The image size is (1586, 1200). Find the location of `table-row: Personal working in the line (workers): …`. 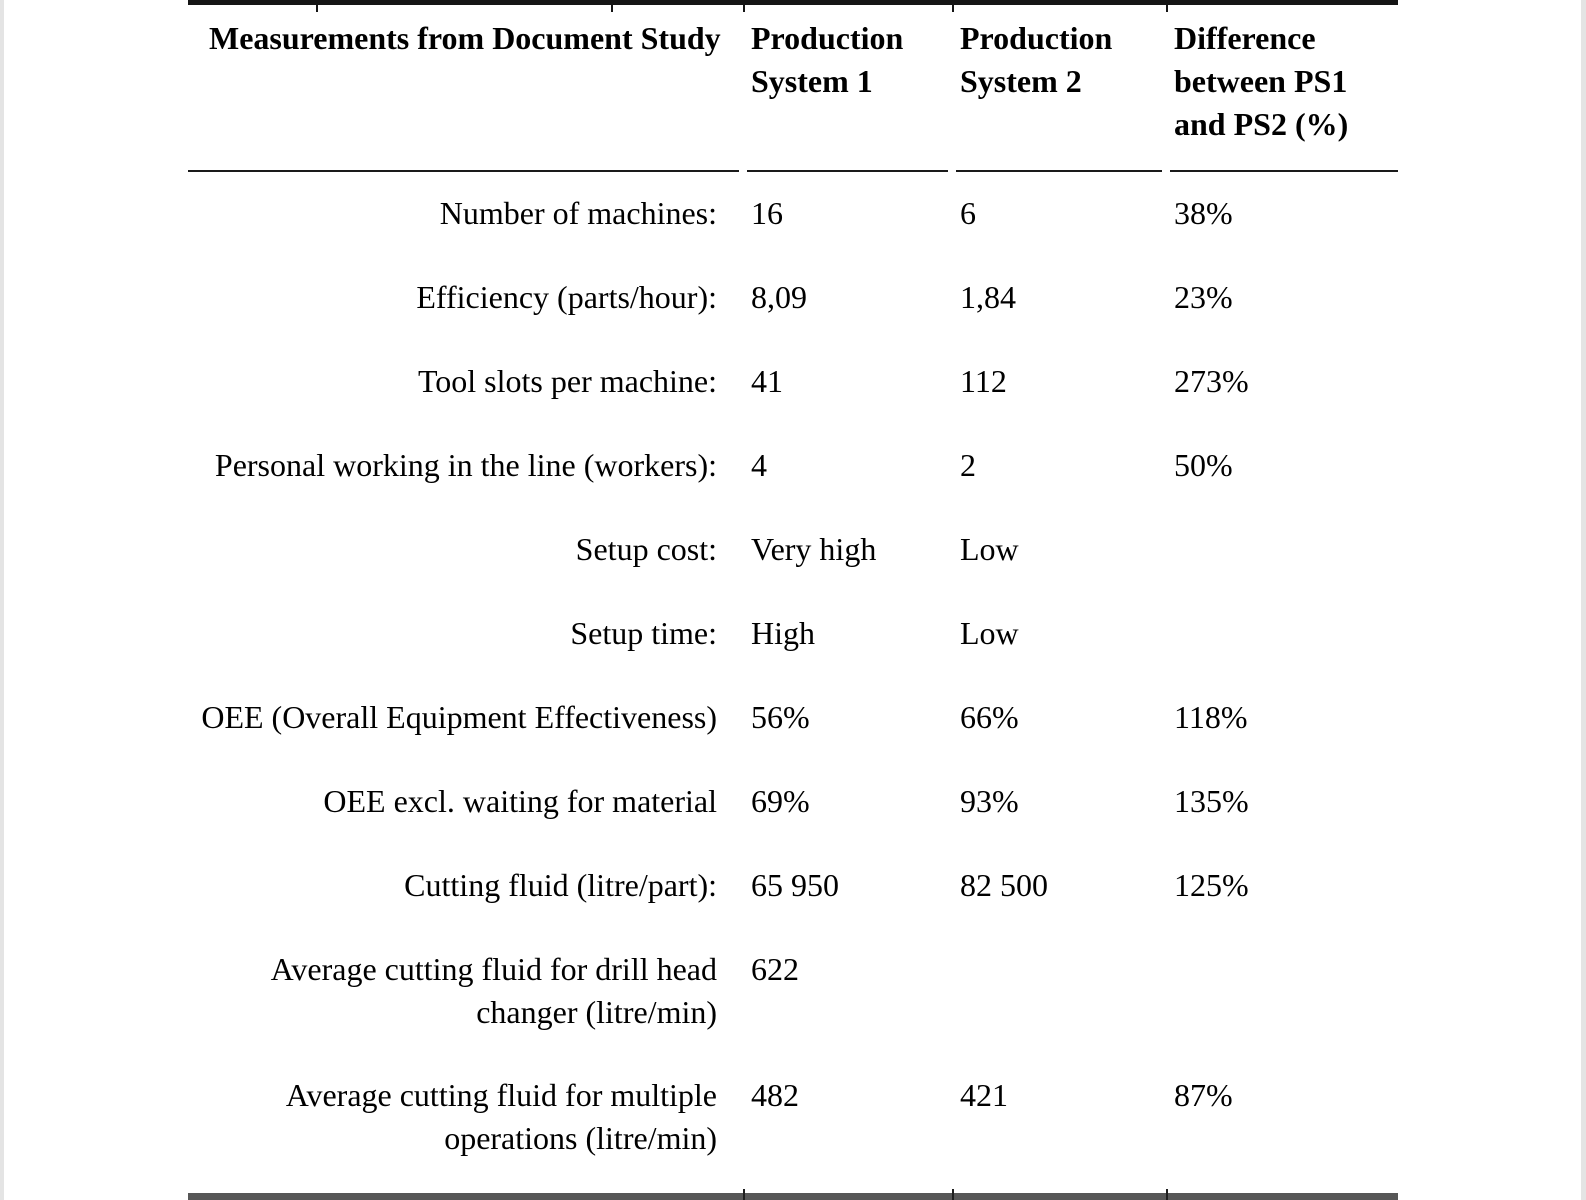

table-row: Personal working in the line (workers): … is located at coordinates (793, 466).